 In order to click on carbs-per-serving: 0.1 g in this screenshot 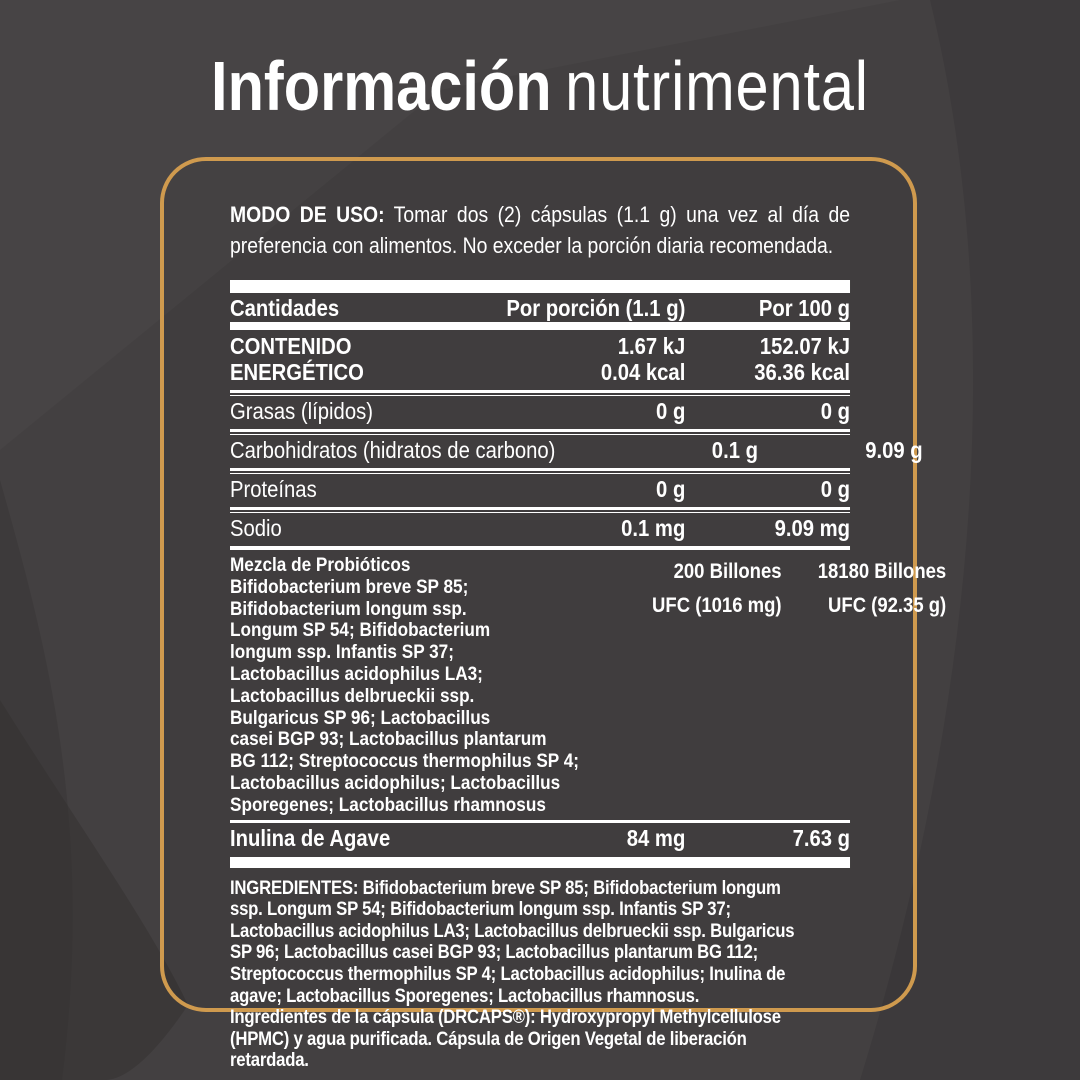, I will do `click(734, 450)`.